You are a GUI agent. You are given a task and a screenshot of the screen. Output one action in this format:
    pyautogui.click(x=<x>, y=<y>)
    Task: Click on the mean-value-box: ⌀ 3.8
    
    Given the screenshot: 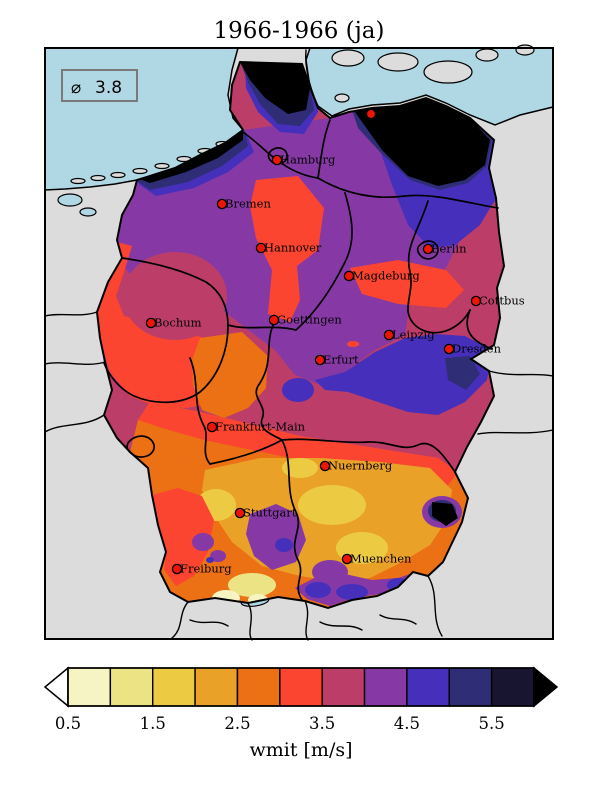 What is the action you would take?
    pyautogui.click(x=99, y=85)
    